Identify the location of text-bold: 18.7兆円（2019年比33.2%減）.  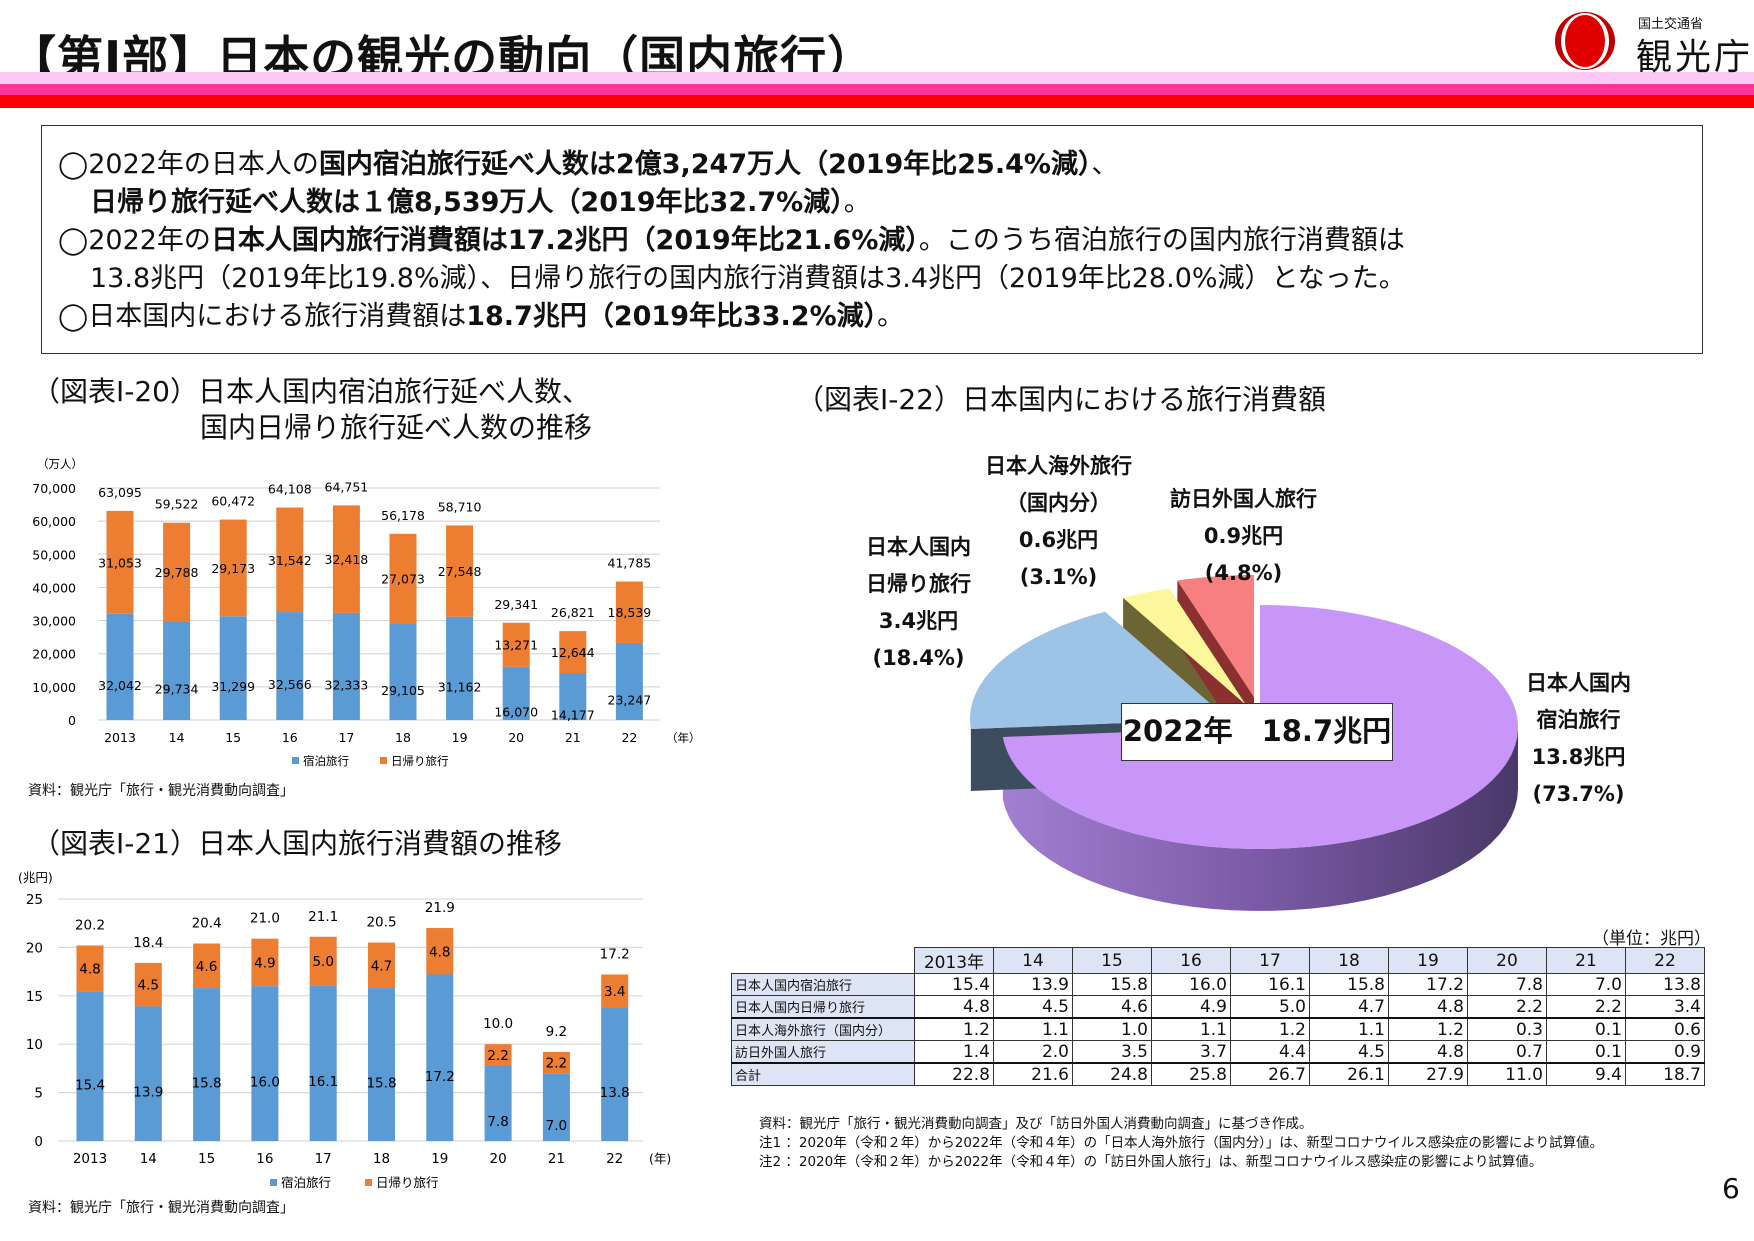
(672, 316).